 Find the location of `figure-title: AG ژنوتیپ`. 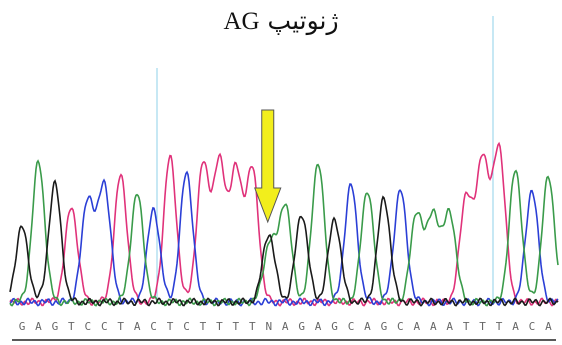

figure-title: AG ژنوتیپ is located at coordinates (281, 21).